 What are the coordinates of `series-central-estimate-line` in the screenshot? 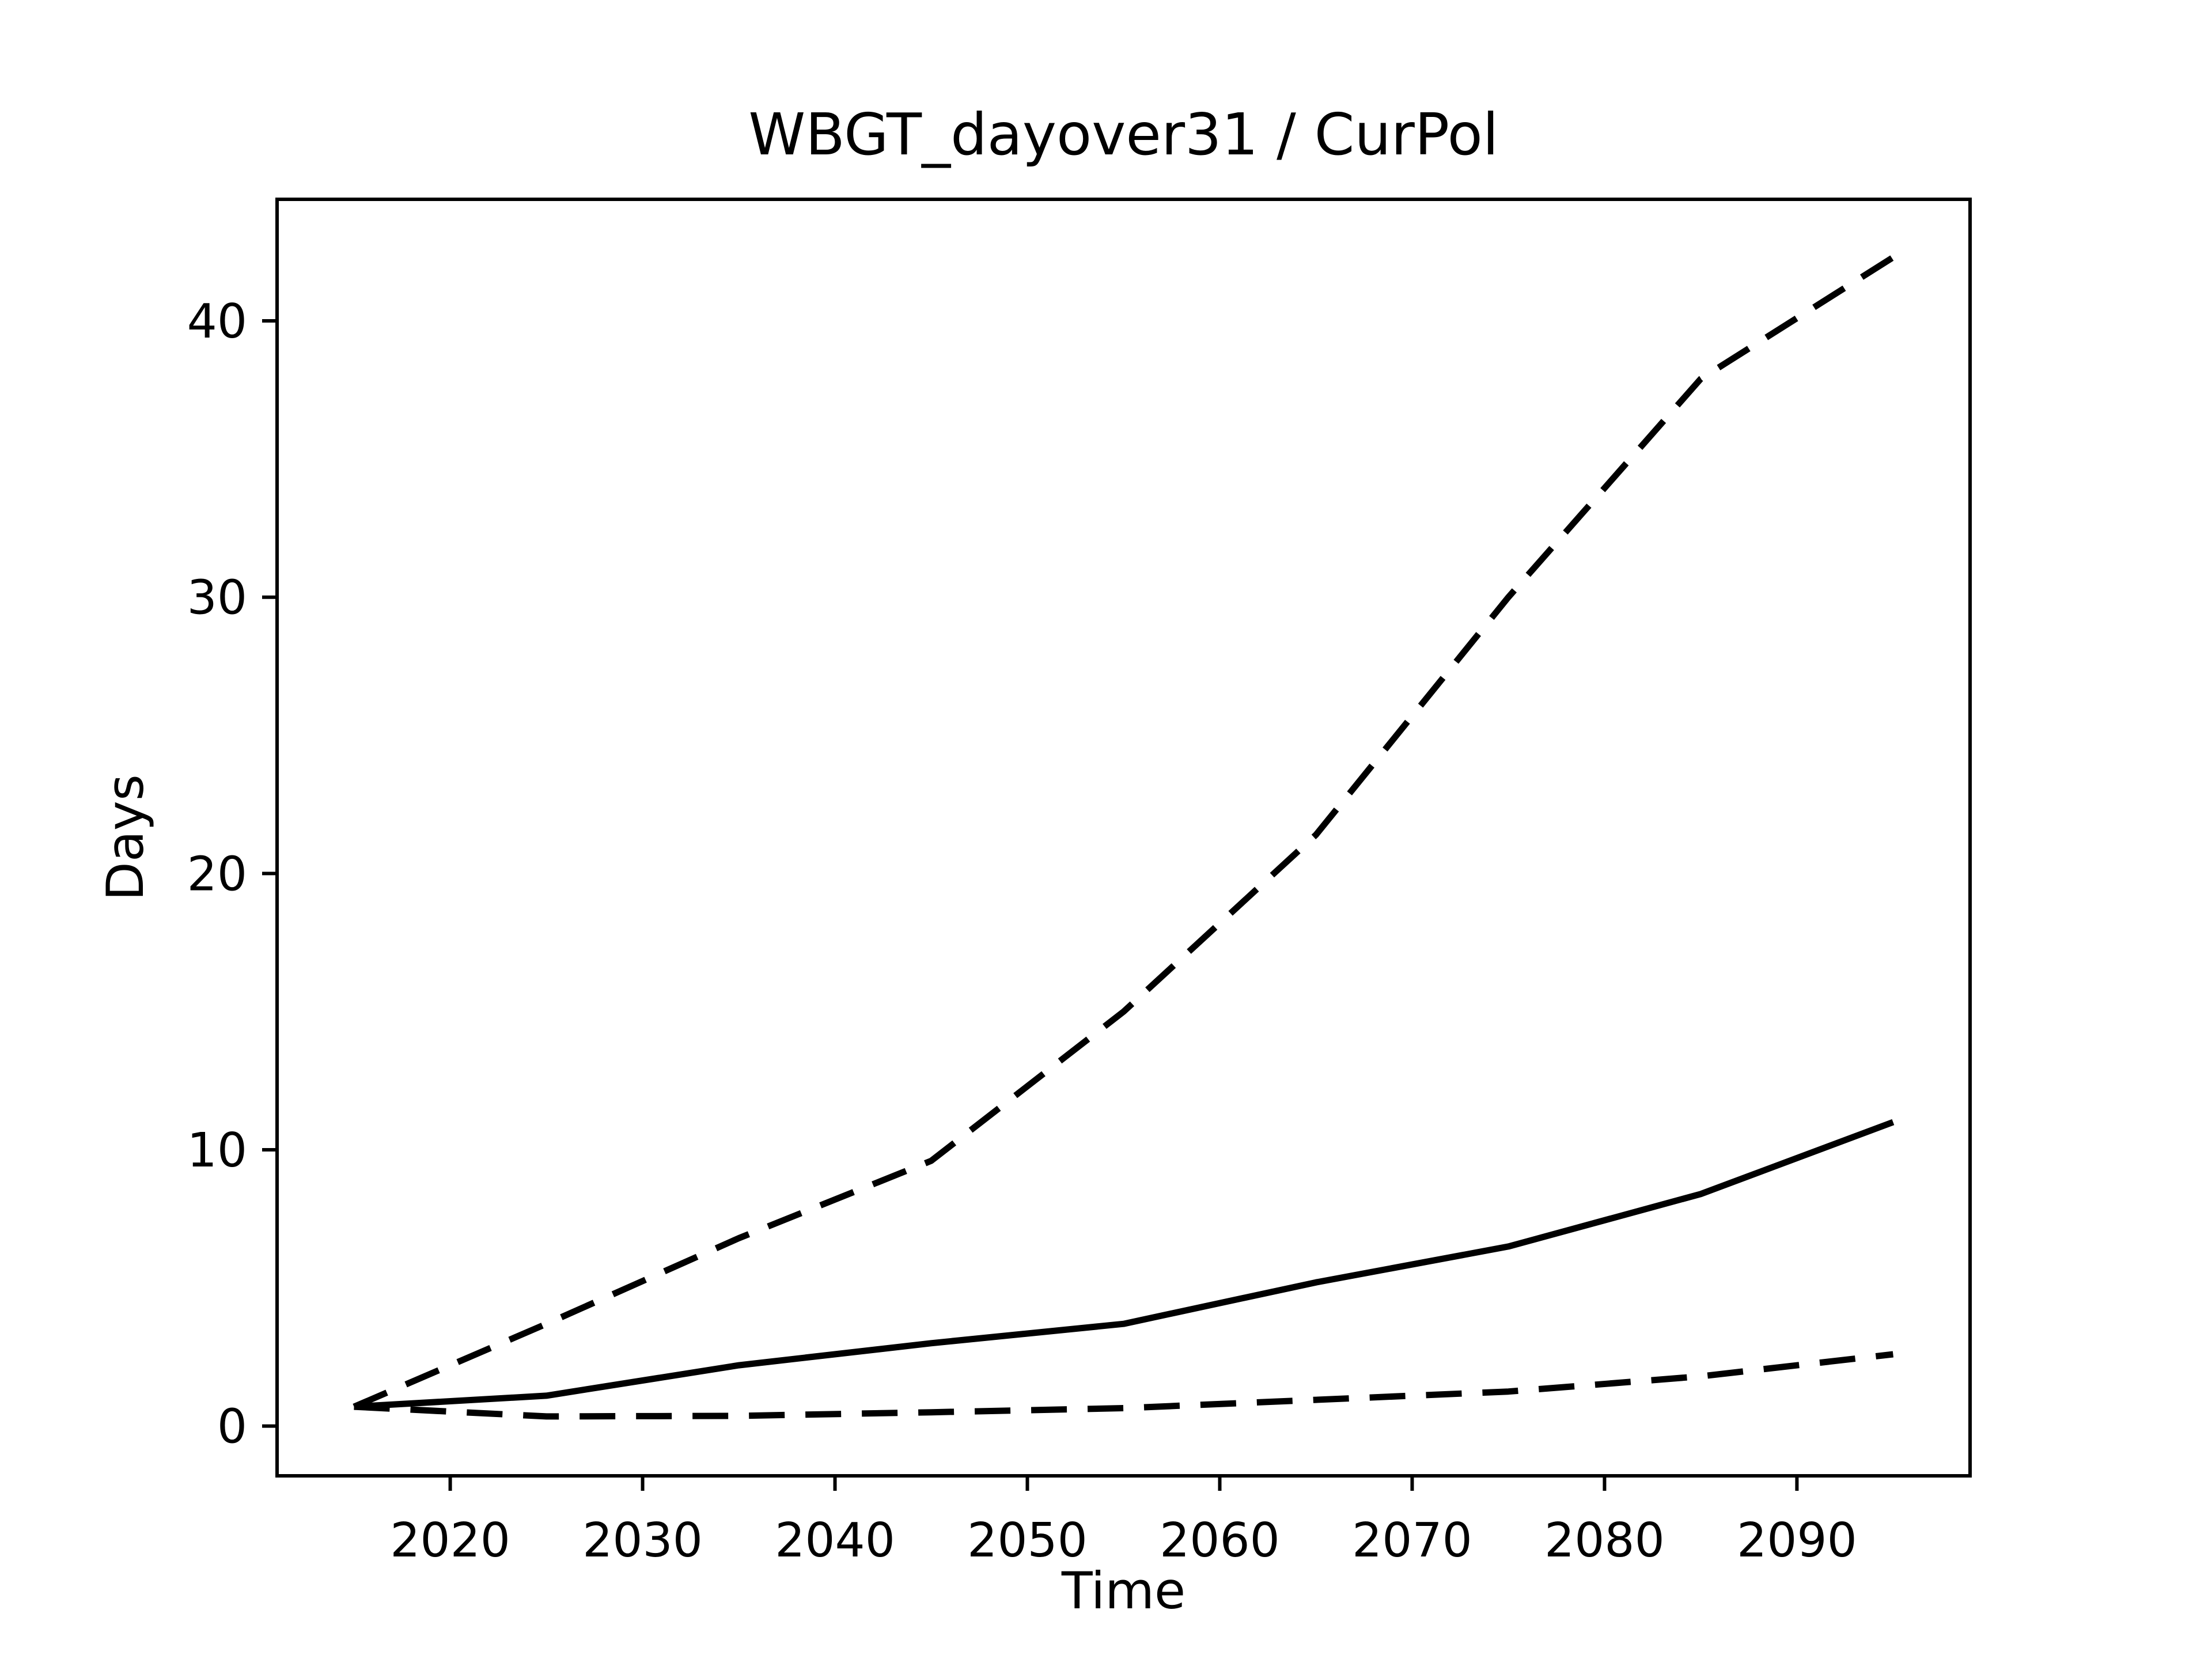 It's located at (1124, 1264).